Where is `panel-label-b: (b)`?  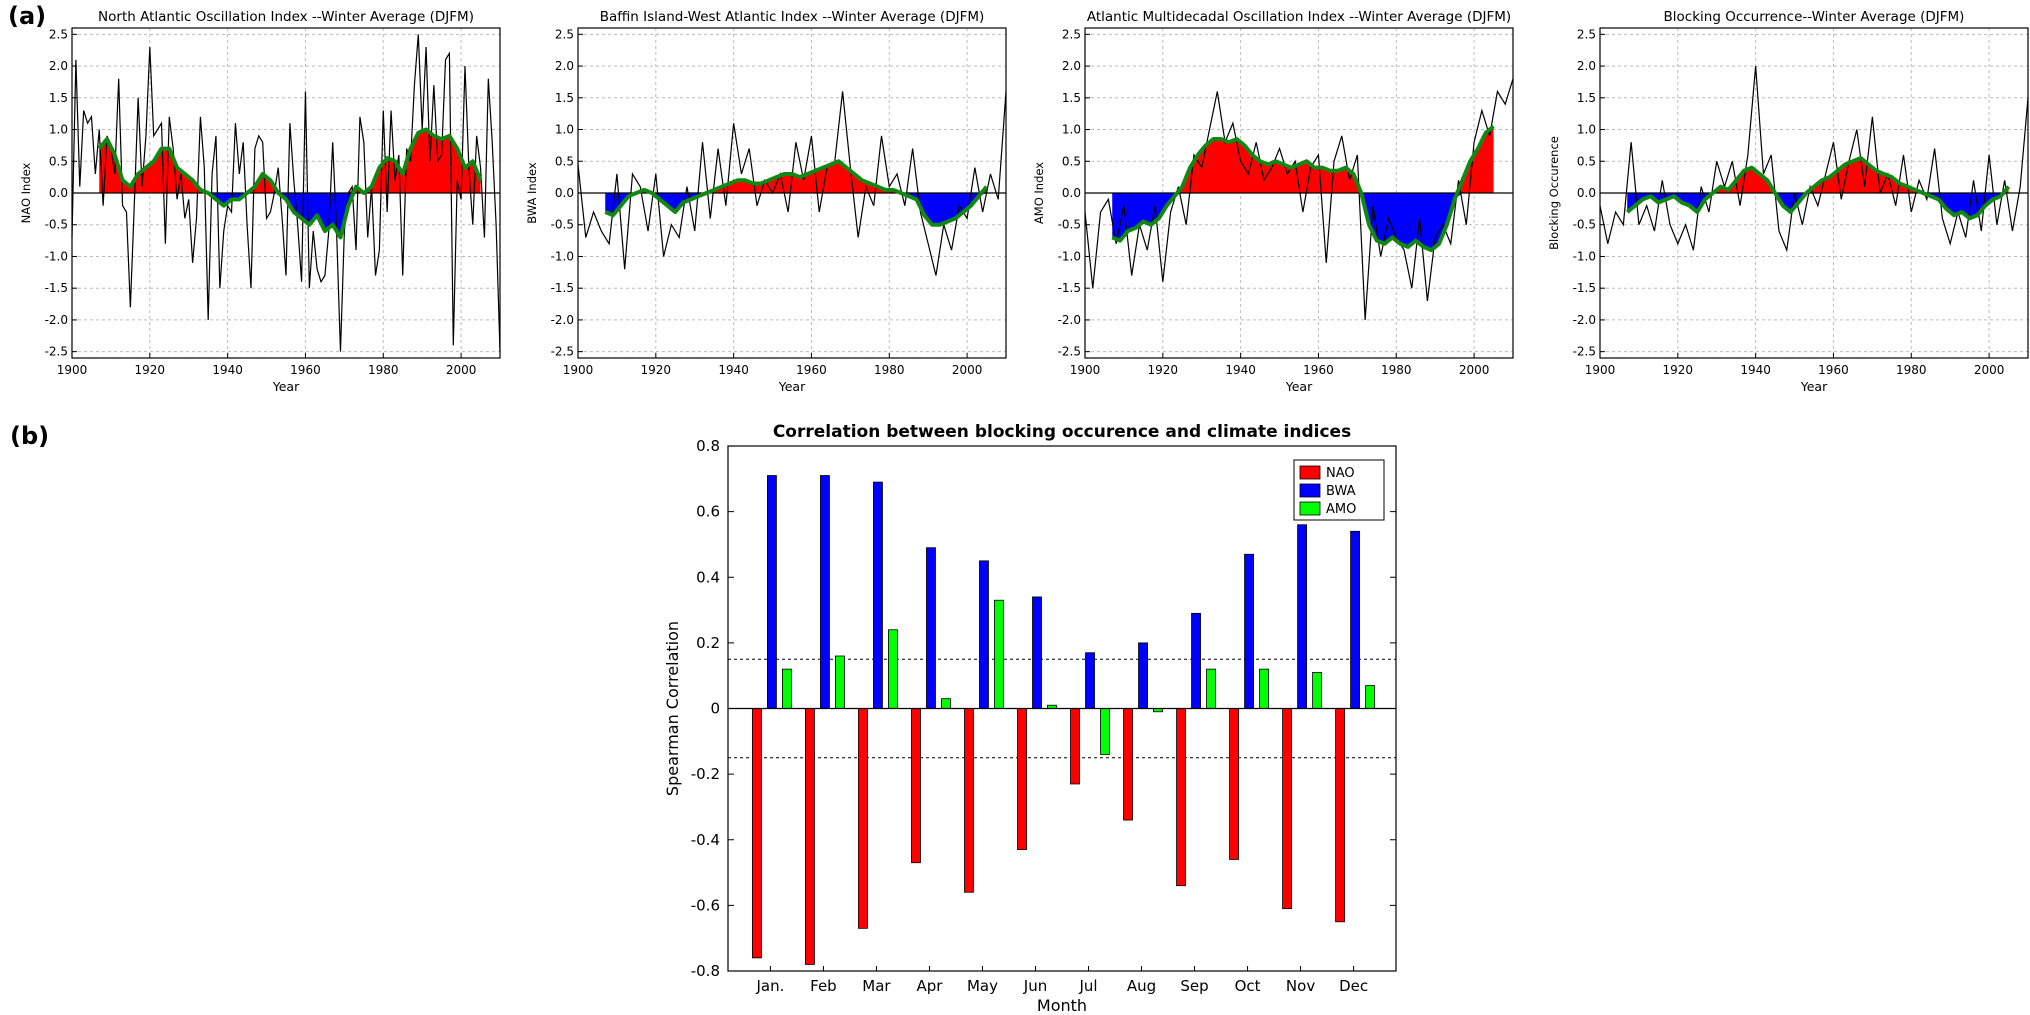
panel-label-b: (b) is located at coordinates (30, 436).